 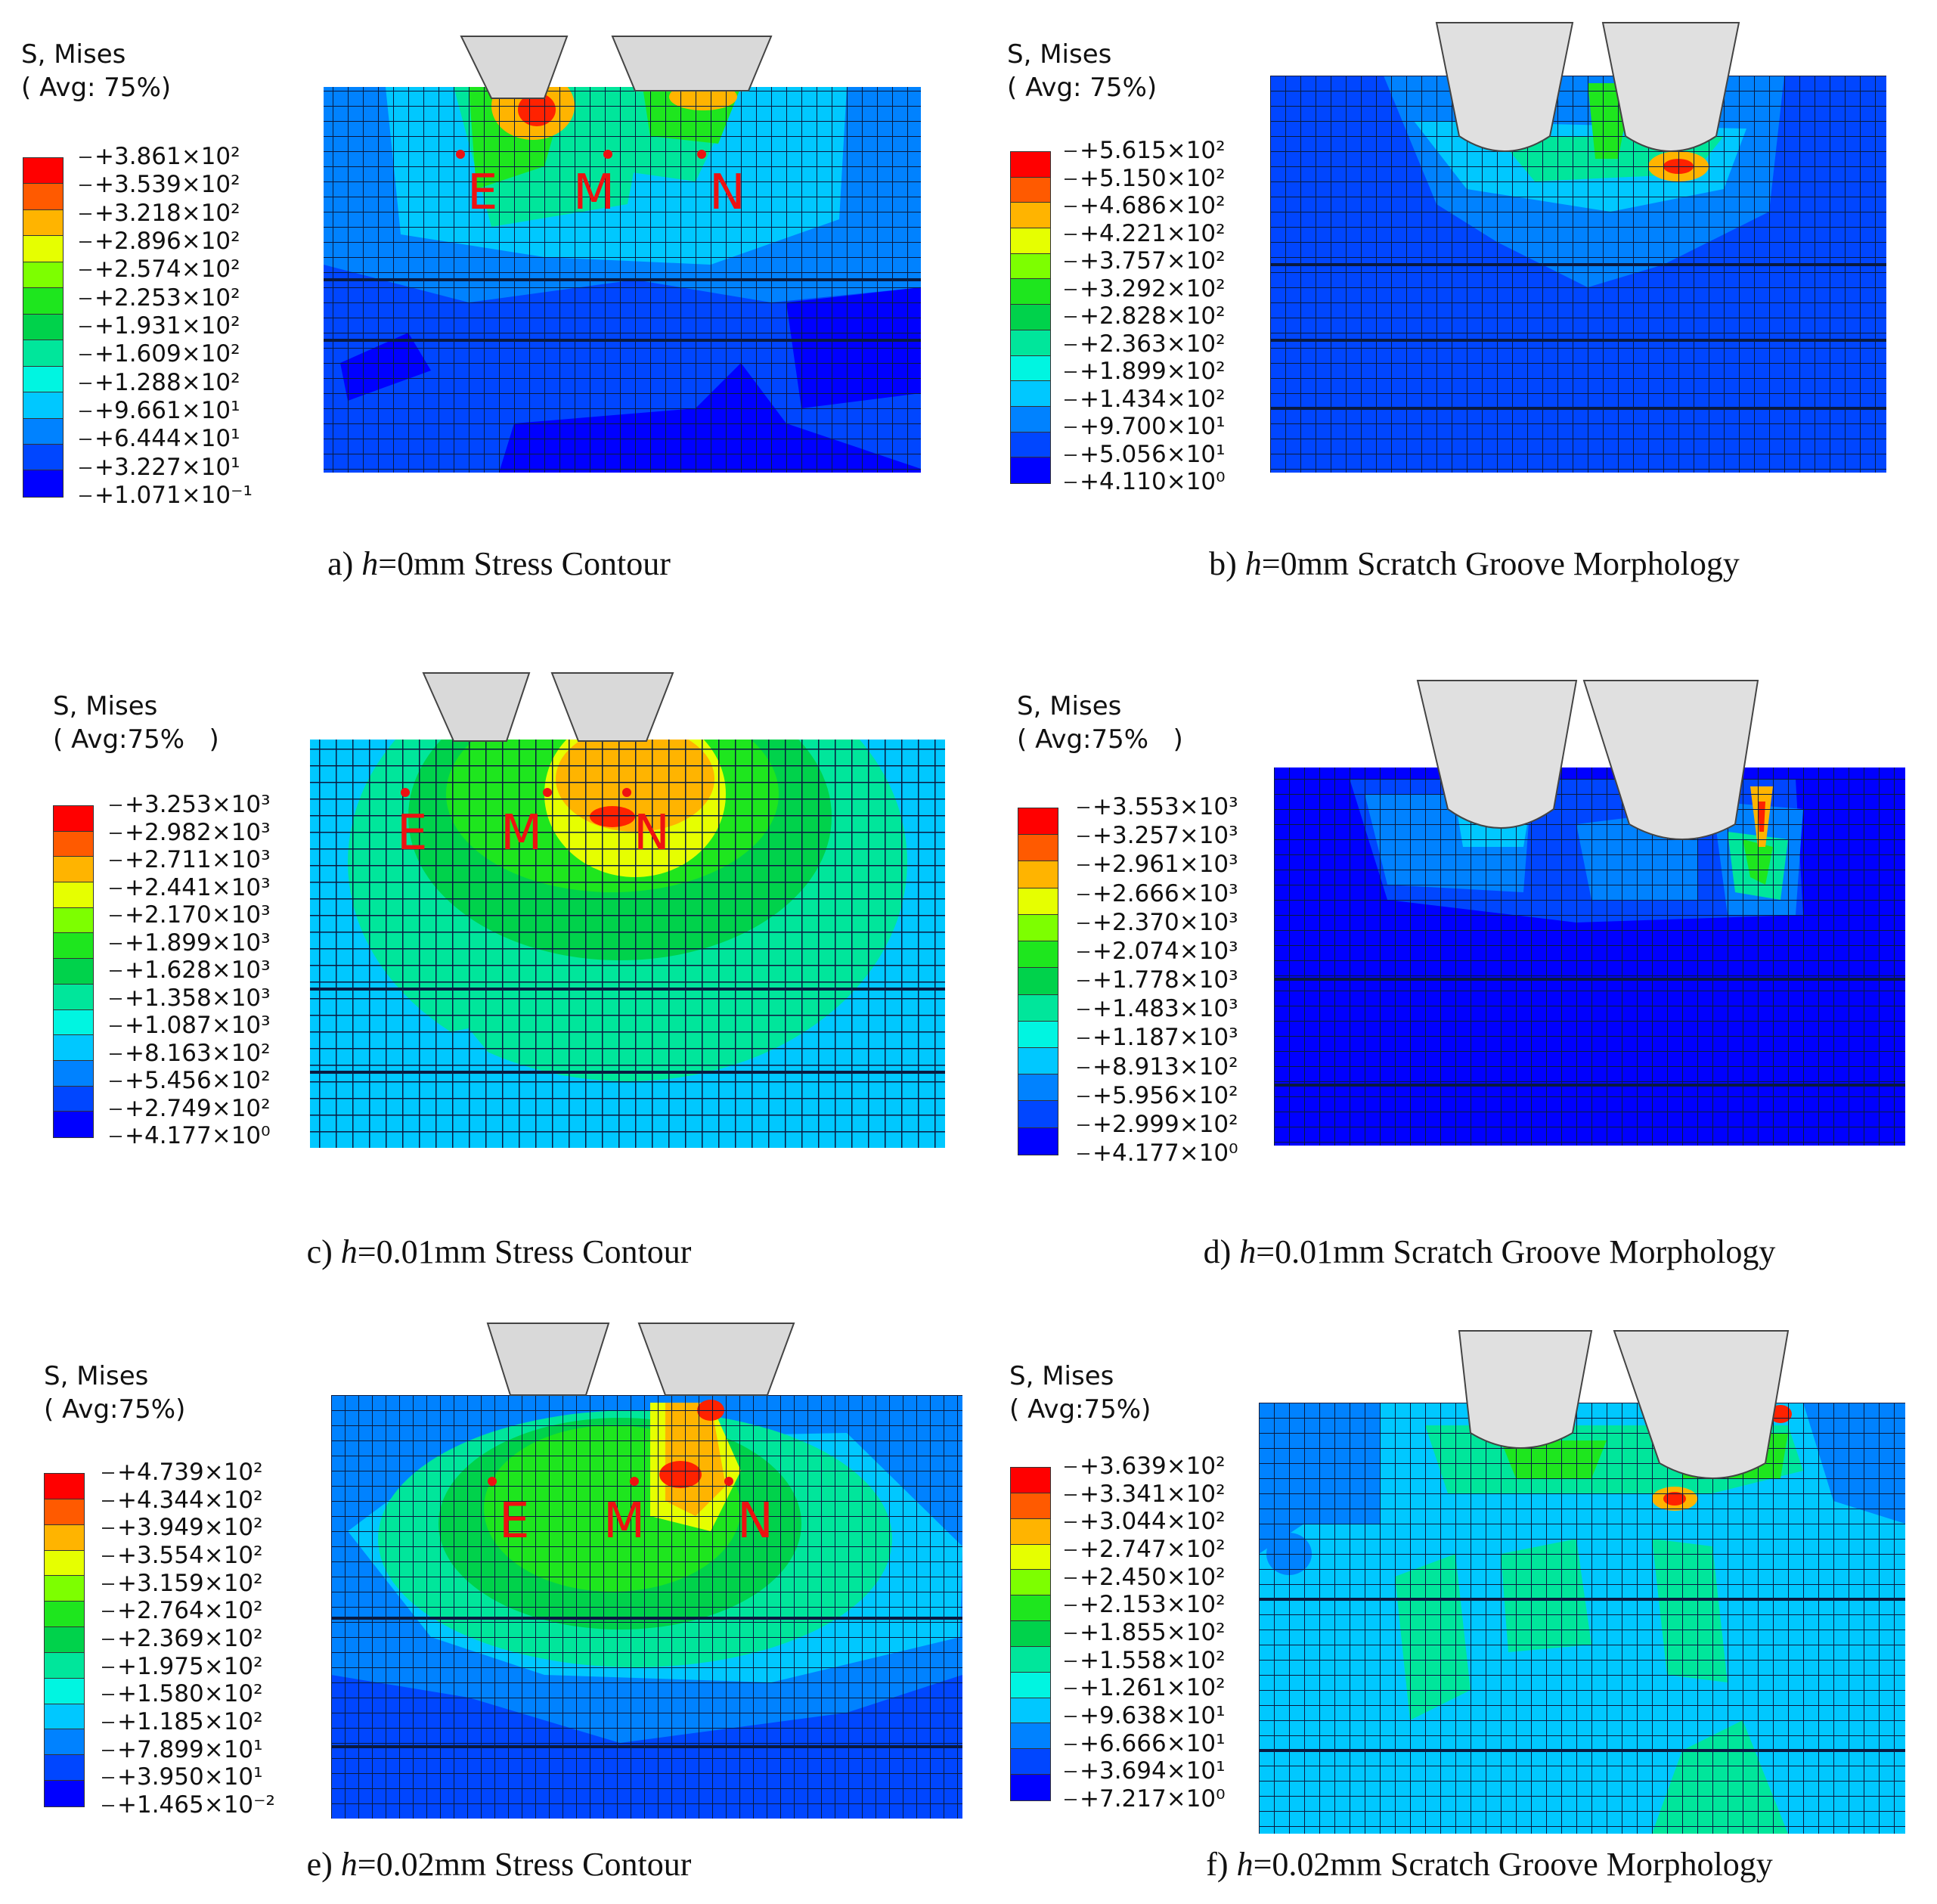 What do you see at coordinates (1157, 922) in the screenshot?
I see `legend-label: +2.370×10³` at bounding box center [1157, 922].